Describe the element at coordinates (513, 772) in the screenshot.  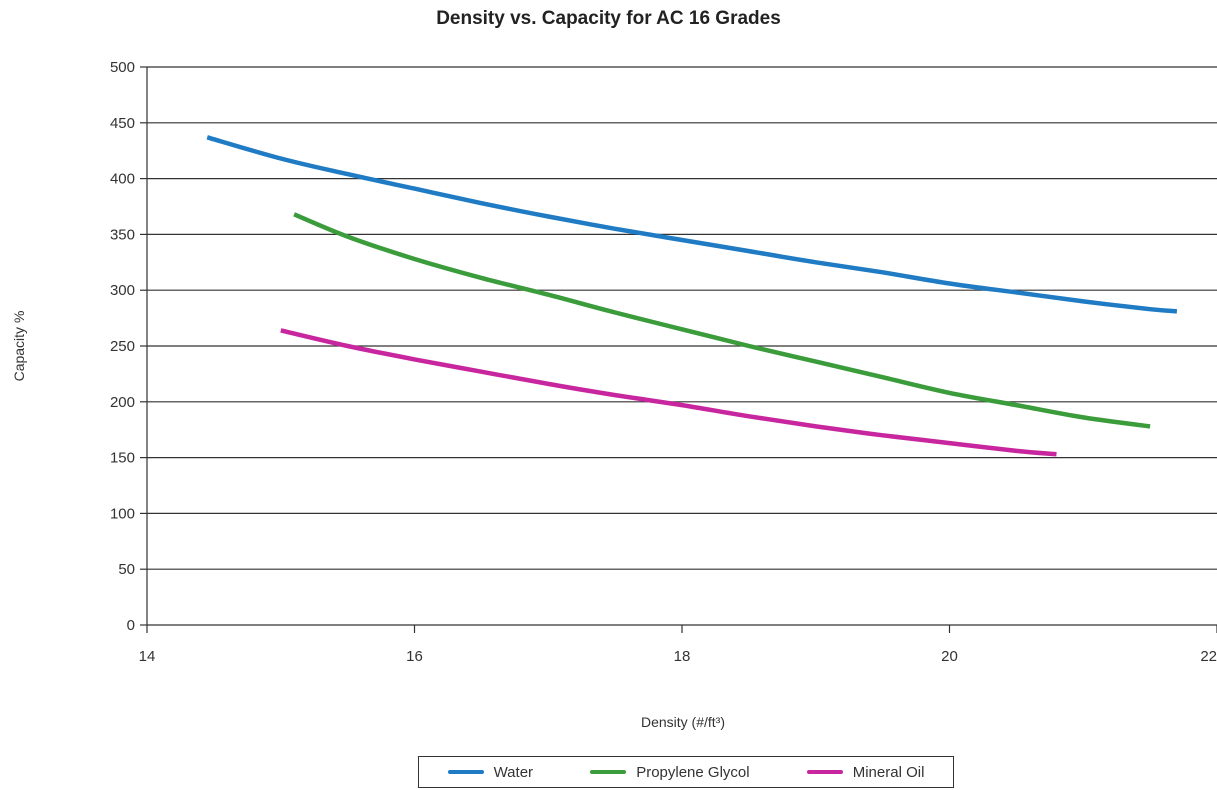
I see `legend-label: Water` at that location.